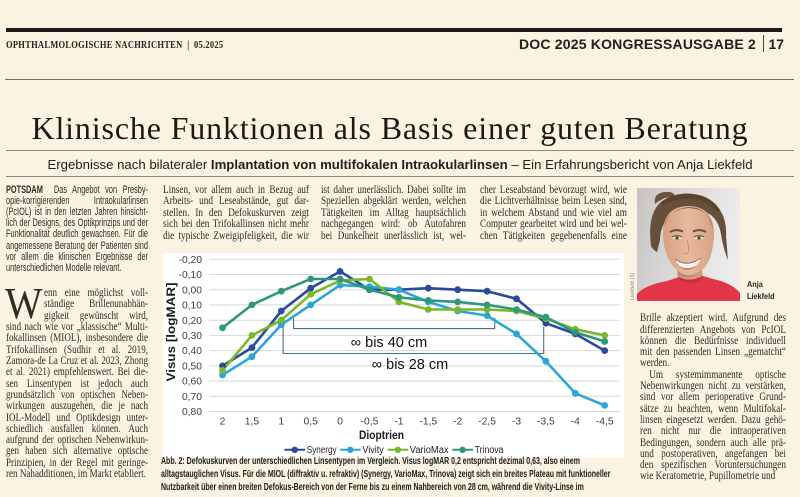  Describe the element at coordinates (575, 422) in the screenshot. I see `svg-text: -4` at that location.